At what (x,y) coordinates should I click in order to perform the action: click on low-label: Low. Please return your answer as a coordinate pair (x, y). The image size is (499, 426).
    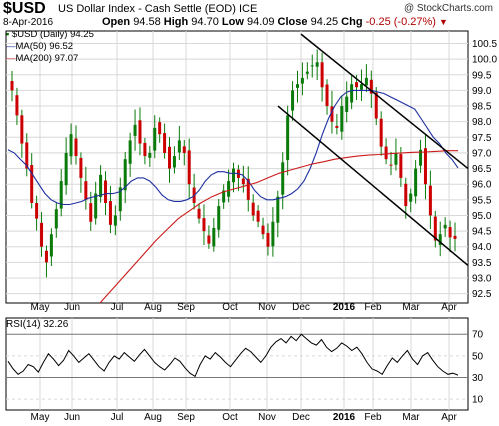
    Looking at the image, I should click on (232, 22).